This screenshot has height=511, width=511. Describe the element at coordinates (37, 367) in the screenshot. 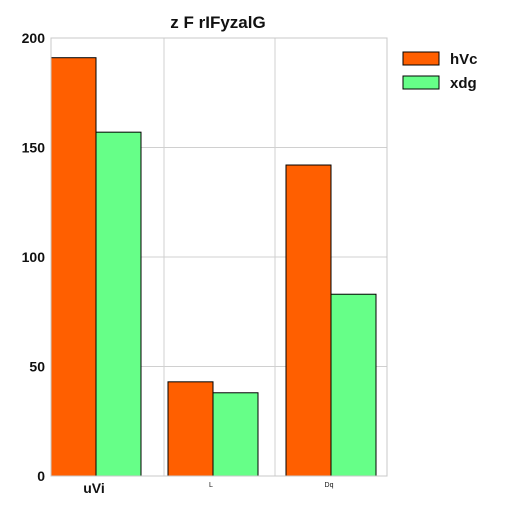

I see `y-tick-label: 50` at that location.